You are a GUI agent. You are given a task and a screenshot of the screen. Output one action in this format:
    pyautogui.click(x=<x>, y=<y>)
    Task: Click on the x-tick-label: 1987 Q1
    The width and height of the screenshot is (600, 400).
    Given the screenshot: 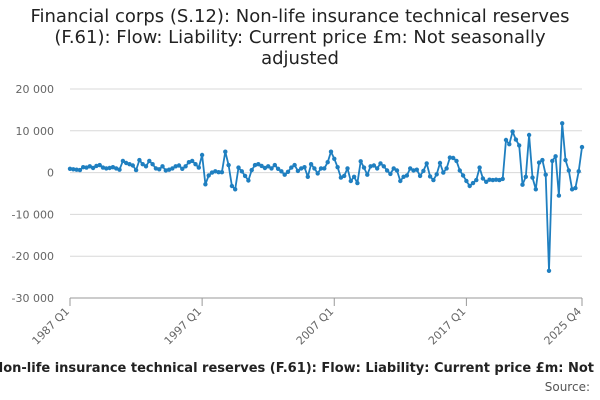 What is the action you would take?
    pyautogui.click(x=51, y=326)
    